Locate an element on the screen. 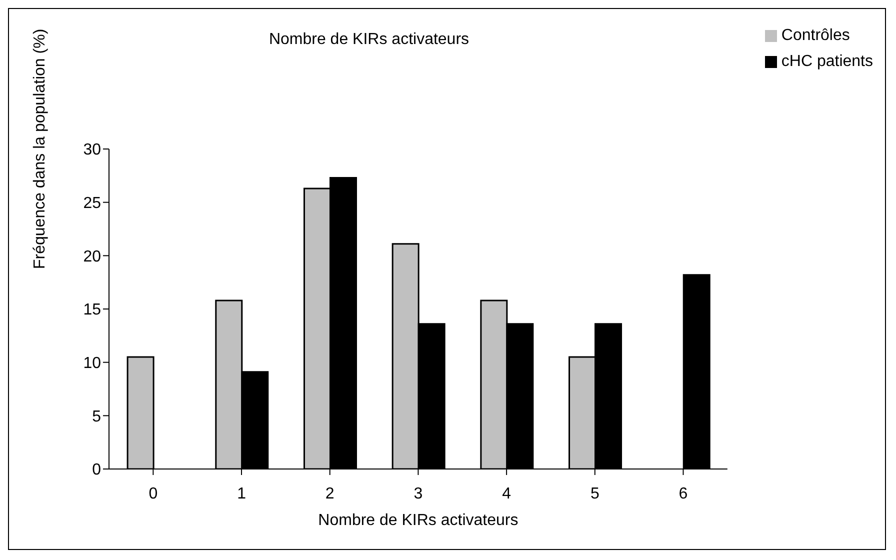 The height and width of the screenshot is (560, 896). y-tick-label: 25 is located at coordinates (92, 203).